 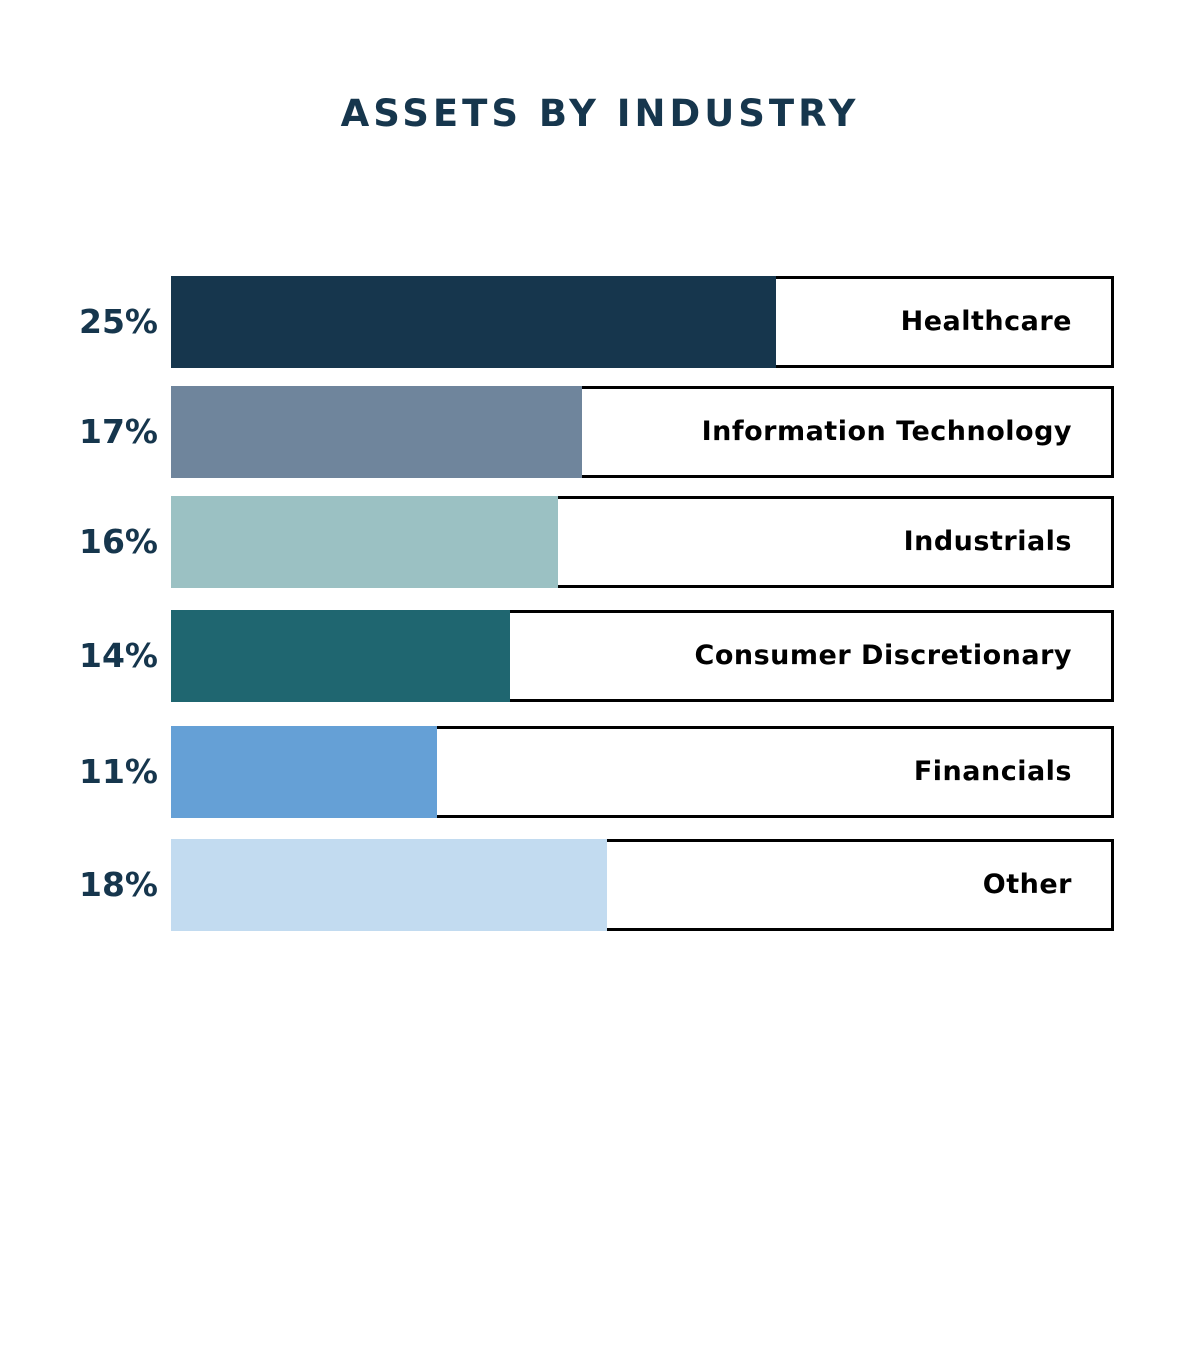 I want to click on category-label-healthcare: Healthcare, so click(x=986, y=321).